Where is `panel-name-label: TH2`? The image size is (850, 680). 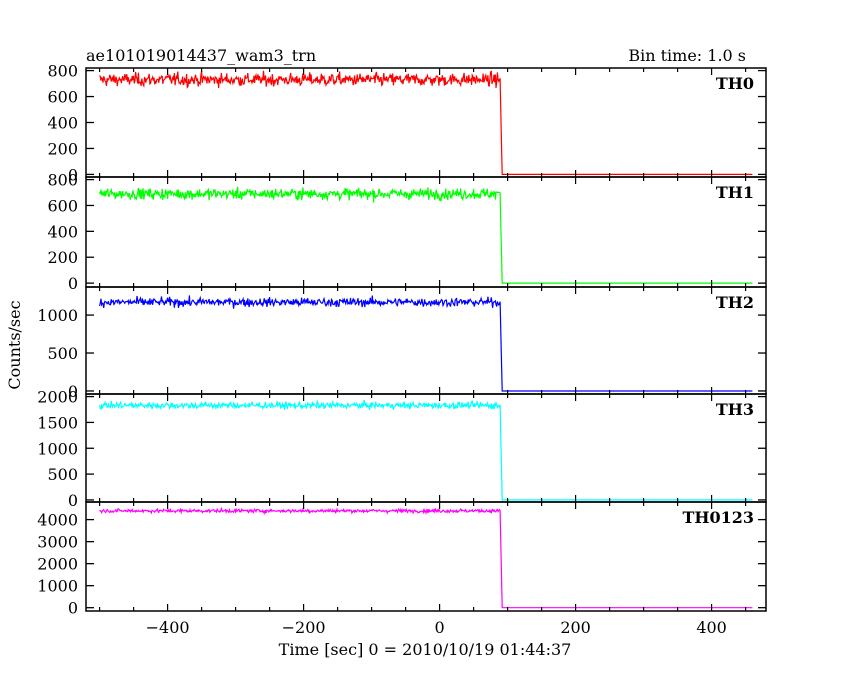 panel-name-label: TH2 is located at coordinates (735, 302).